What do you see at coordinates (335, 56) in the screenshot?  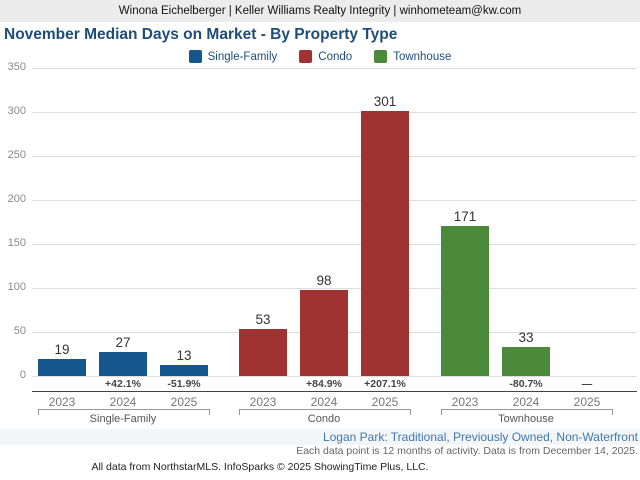 I see `legend-label: Condo` at bounding box center [335, 56].